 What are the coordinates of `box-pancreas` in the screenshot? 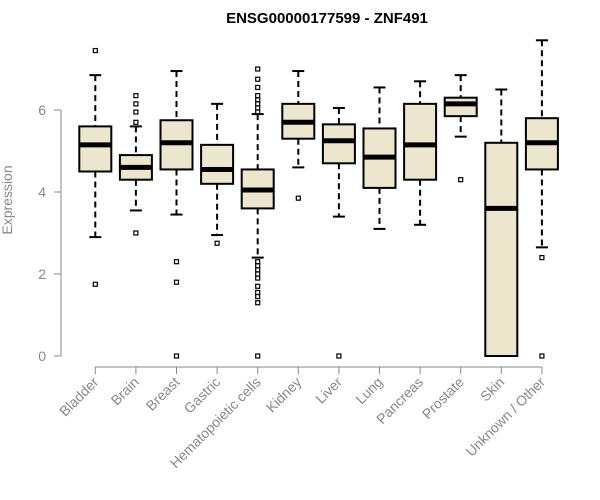 It's located at (420, 153).